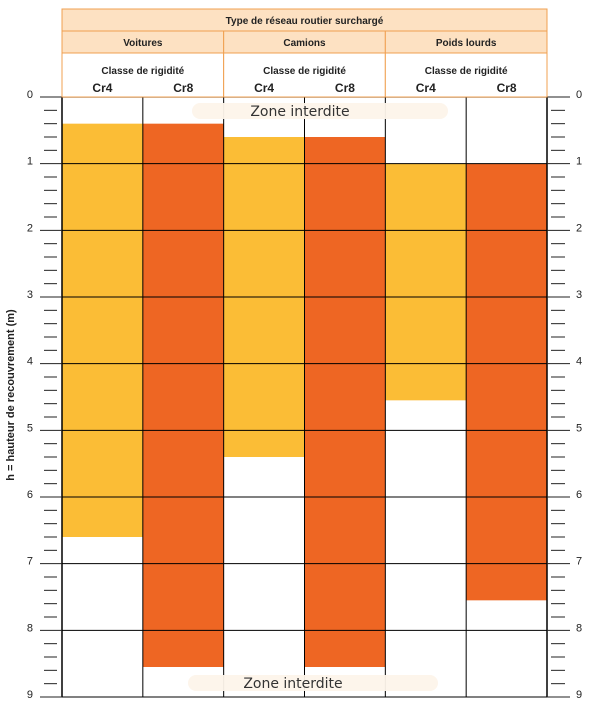 This screenshot has height=714, width=608. What do you see at coordinates (579, 162) in the screenshot?
I see `right-tick-label-1: 1` at bounding box center [579, 162].